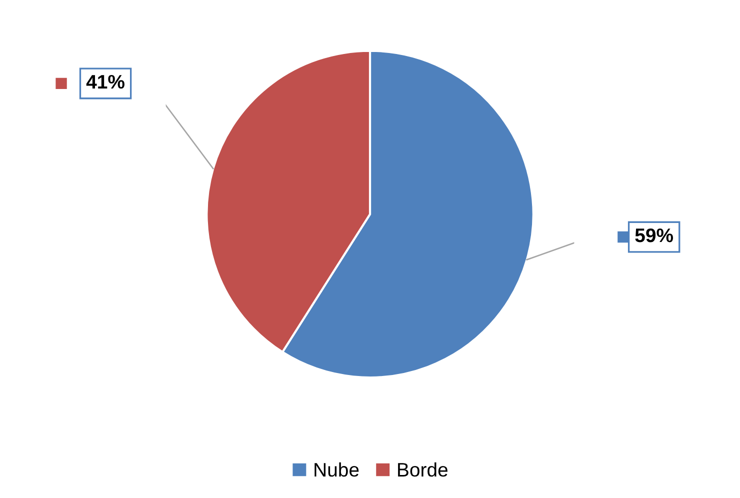 This screenshot has width=740, height=498. I want to click on legend-label: Borde, so click(423, 469).